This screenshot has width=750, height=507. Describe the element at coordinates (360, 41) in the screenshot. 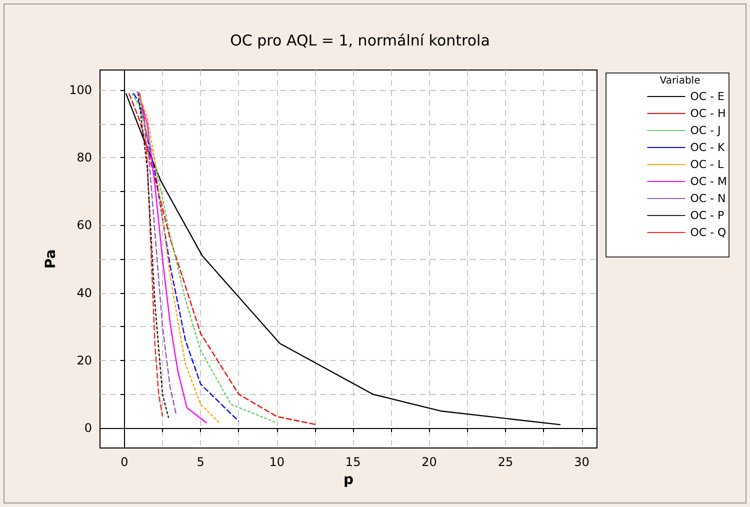

I see `chart-title: OC pro AQL = 1, normální kontrola` at that location.